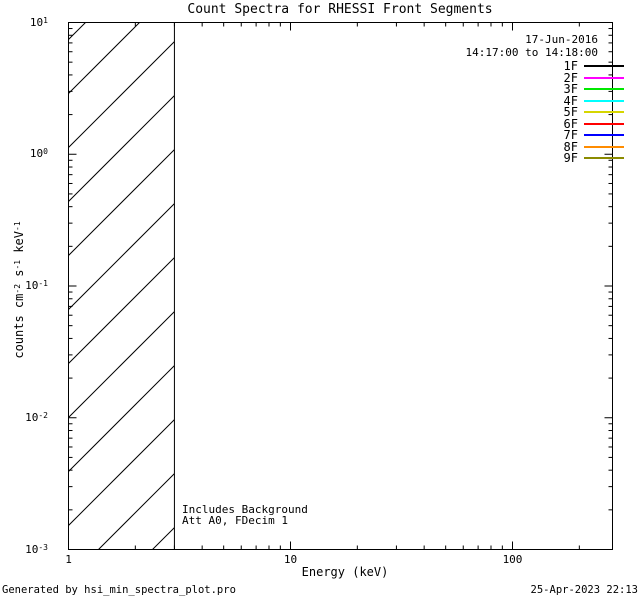 This screenshot has height=600, width=640. I want to click on y-tick-label: 10⁻², so click(36, 417).